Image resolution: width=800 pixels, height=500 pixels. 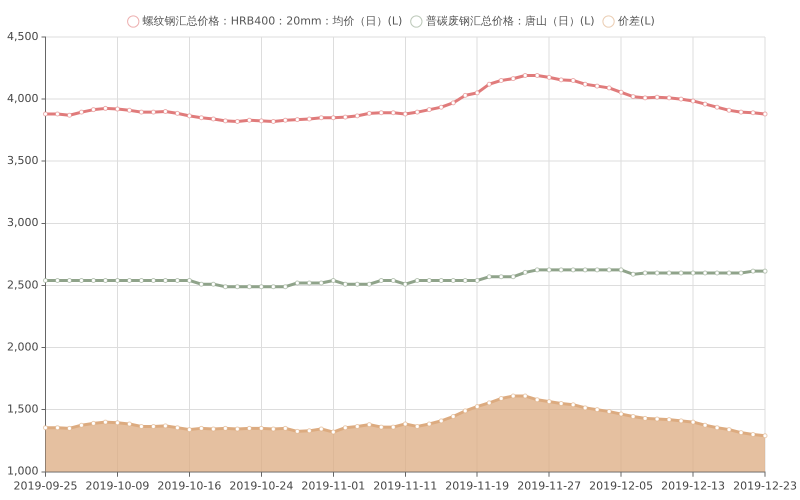 What do you see at coordinates (510, 21) in the screenshot?
I see `legend-label: 普碳废钢汇总价格：唐山（日）(L)` at bounding box center [510, 21].